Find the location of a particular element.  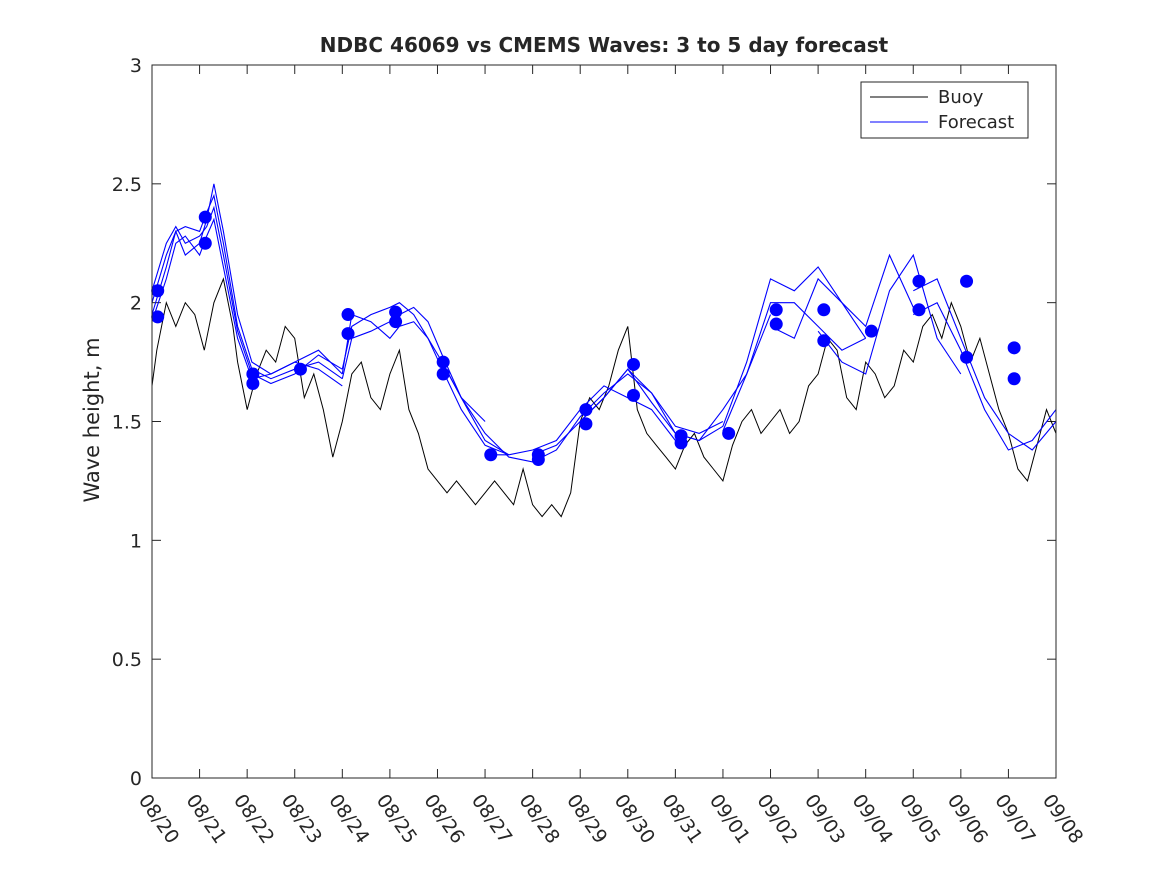

x-tick-label: 09/07 is located at coordinates (1014, 818).